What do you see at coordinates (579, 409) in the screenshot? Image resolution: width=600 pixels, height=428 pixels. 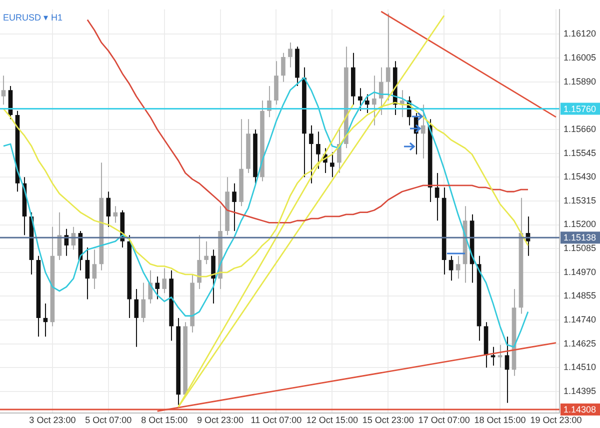 I see `ref-line-label: 1.14308` at bounding box center [579, 409].